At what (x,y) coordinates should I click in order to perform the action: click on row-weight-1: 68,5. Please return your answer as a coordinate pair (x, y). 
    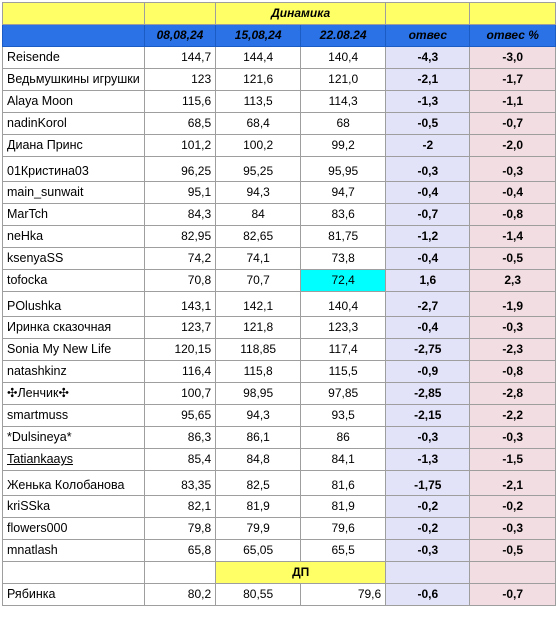
    Looking at the image, I should click on (180, 123).